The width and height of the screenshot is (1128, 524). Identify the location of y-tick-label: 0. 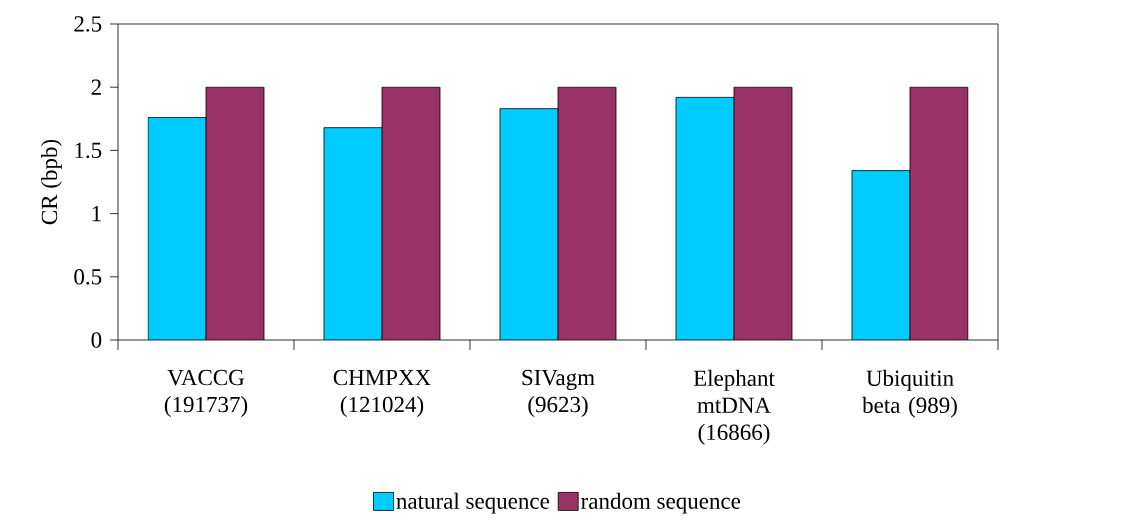
(96, 340).